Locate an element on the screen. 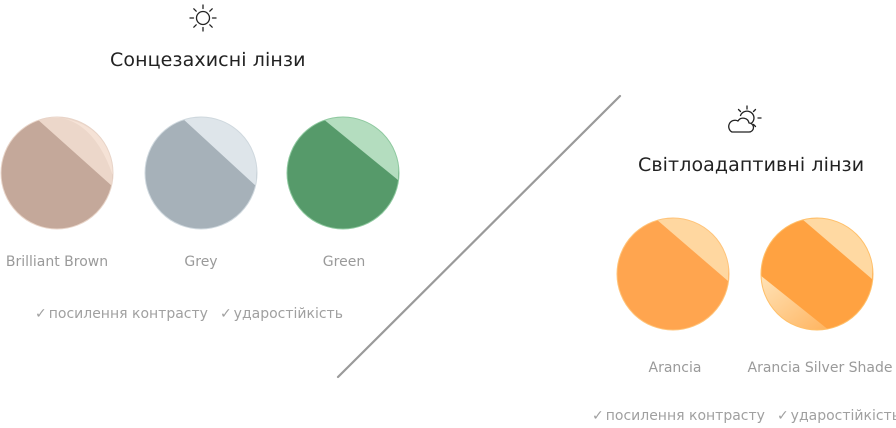  sun-cloud-icon is located at coordinates (745, 121).